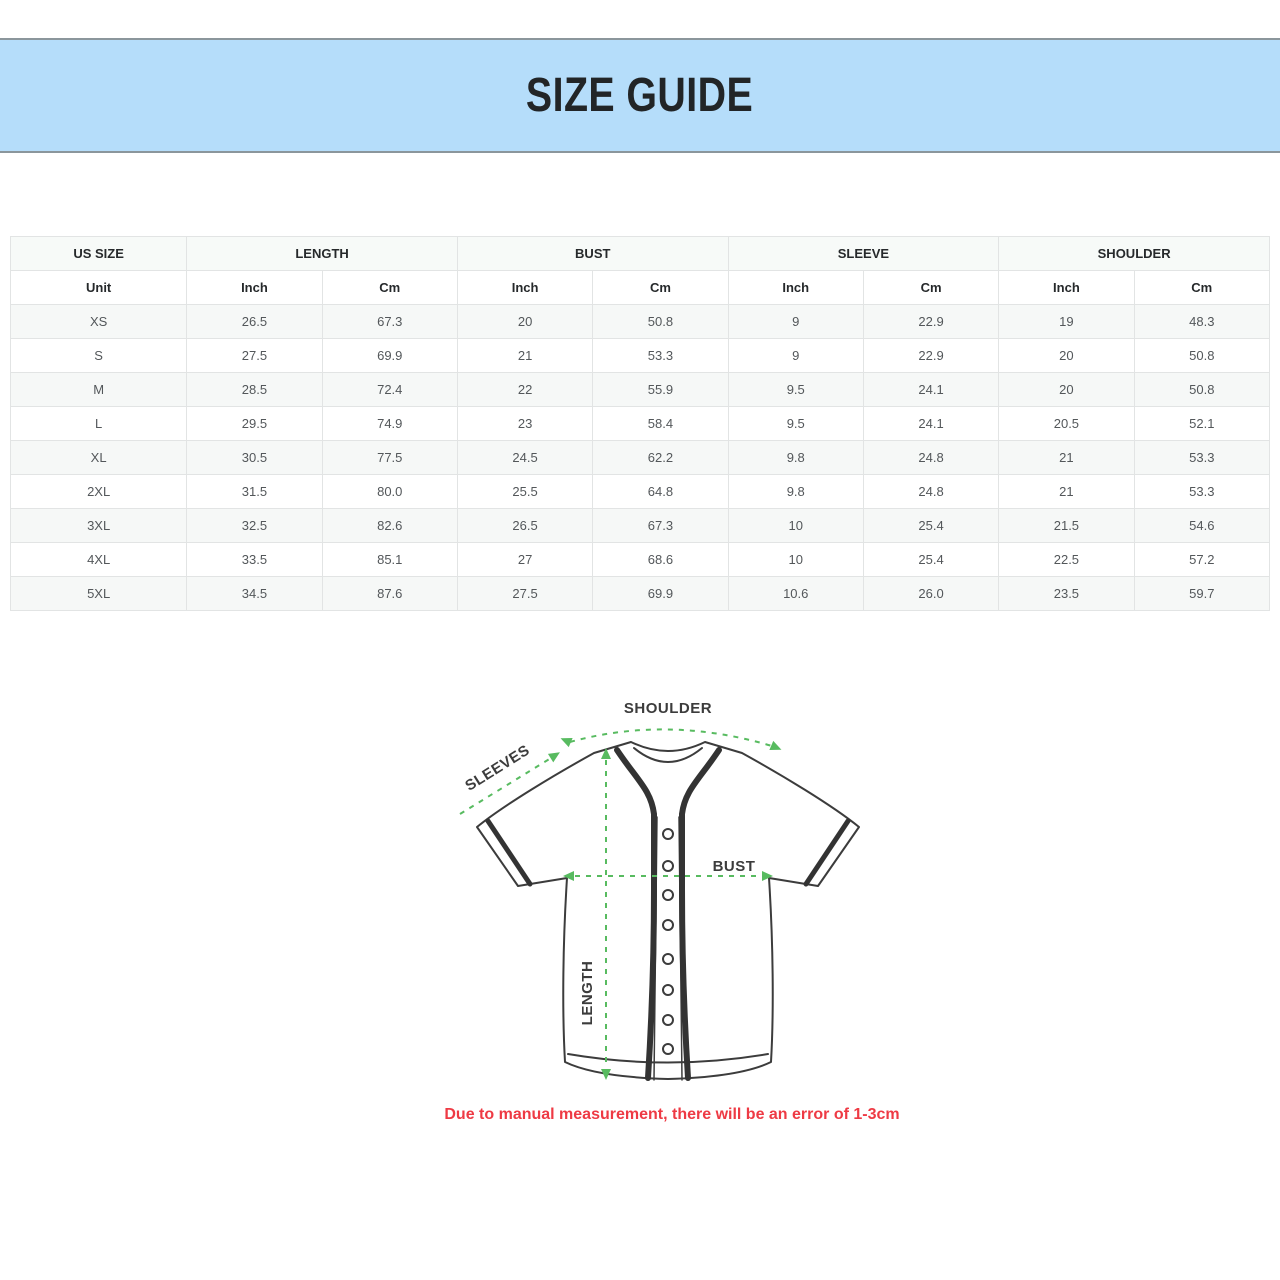 The image size is (1280, 1280). What do you see at coordinates (389, 593) in the screenshot?
I see `size-value-cell: 87.6` at bounding box center [389, 593].